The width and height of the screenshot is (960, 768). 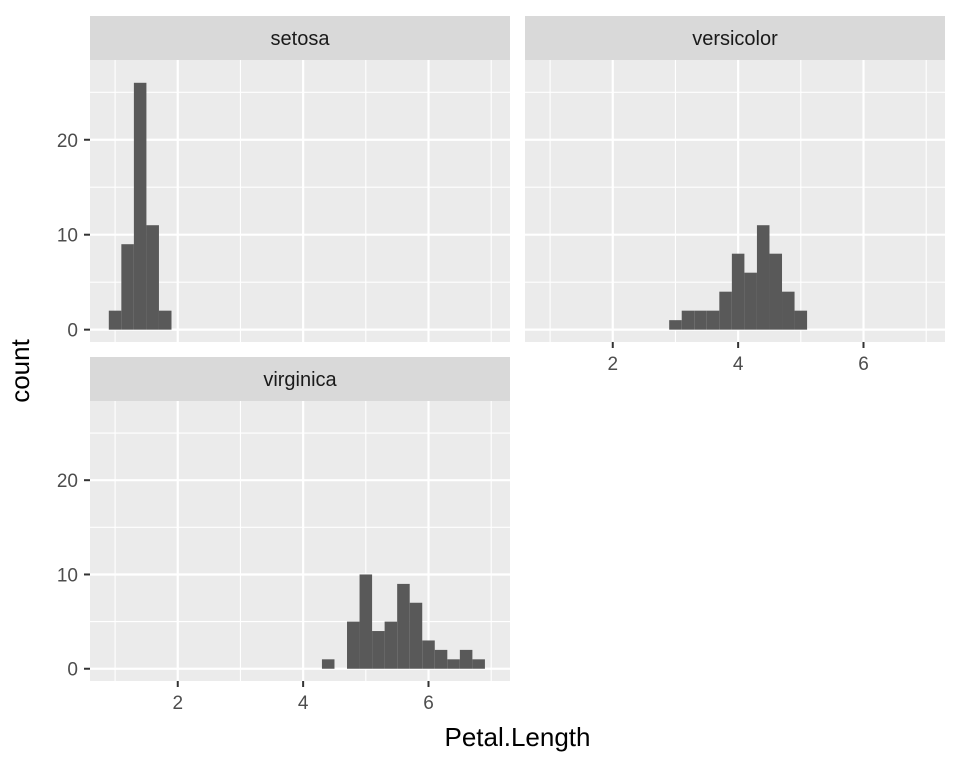 I want to click on y-axis-title: count, so click(x=20, y=370).